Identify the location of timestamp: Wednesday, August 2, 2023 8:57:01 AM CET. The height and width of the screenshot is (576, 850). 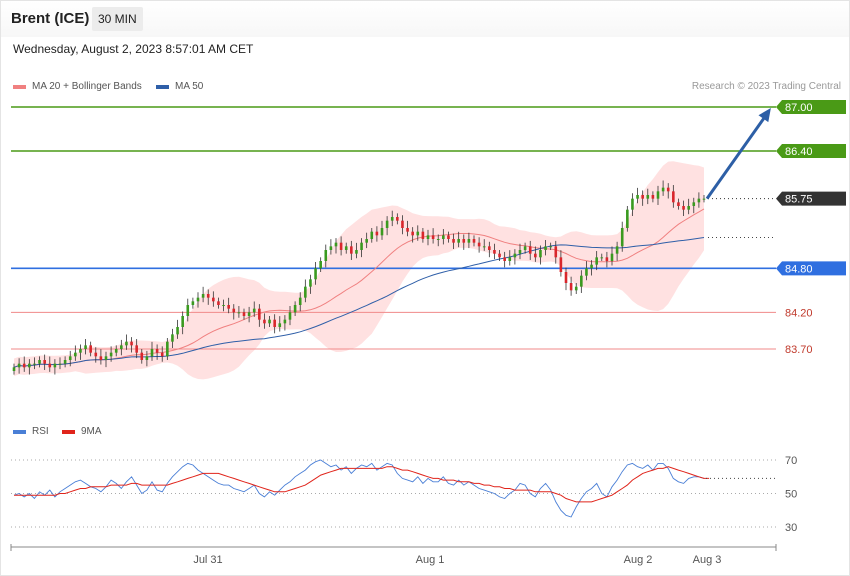
(133, 49).